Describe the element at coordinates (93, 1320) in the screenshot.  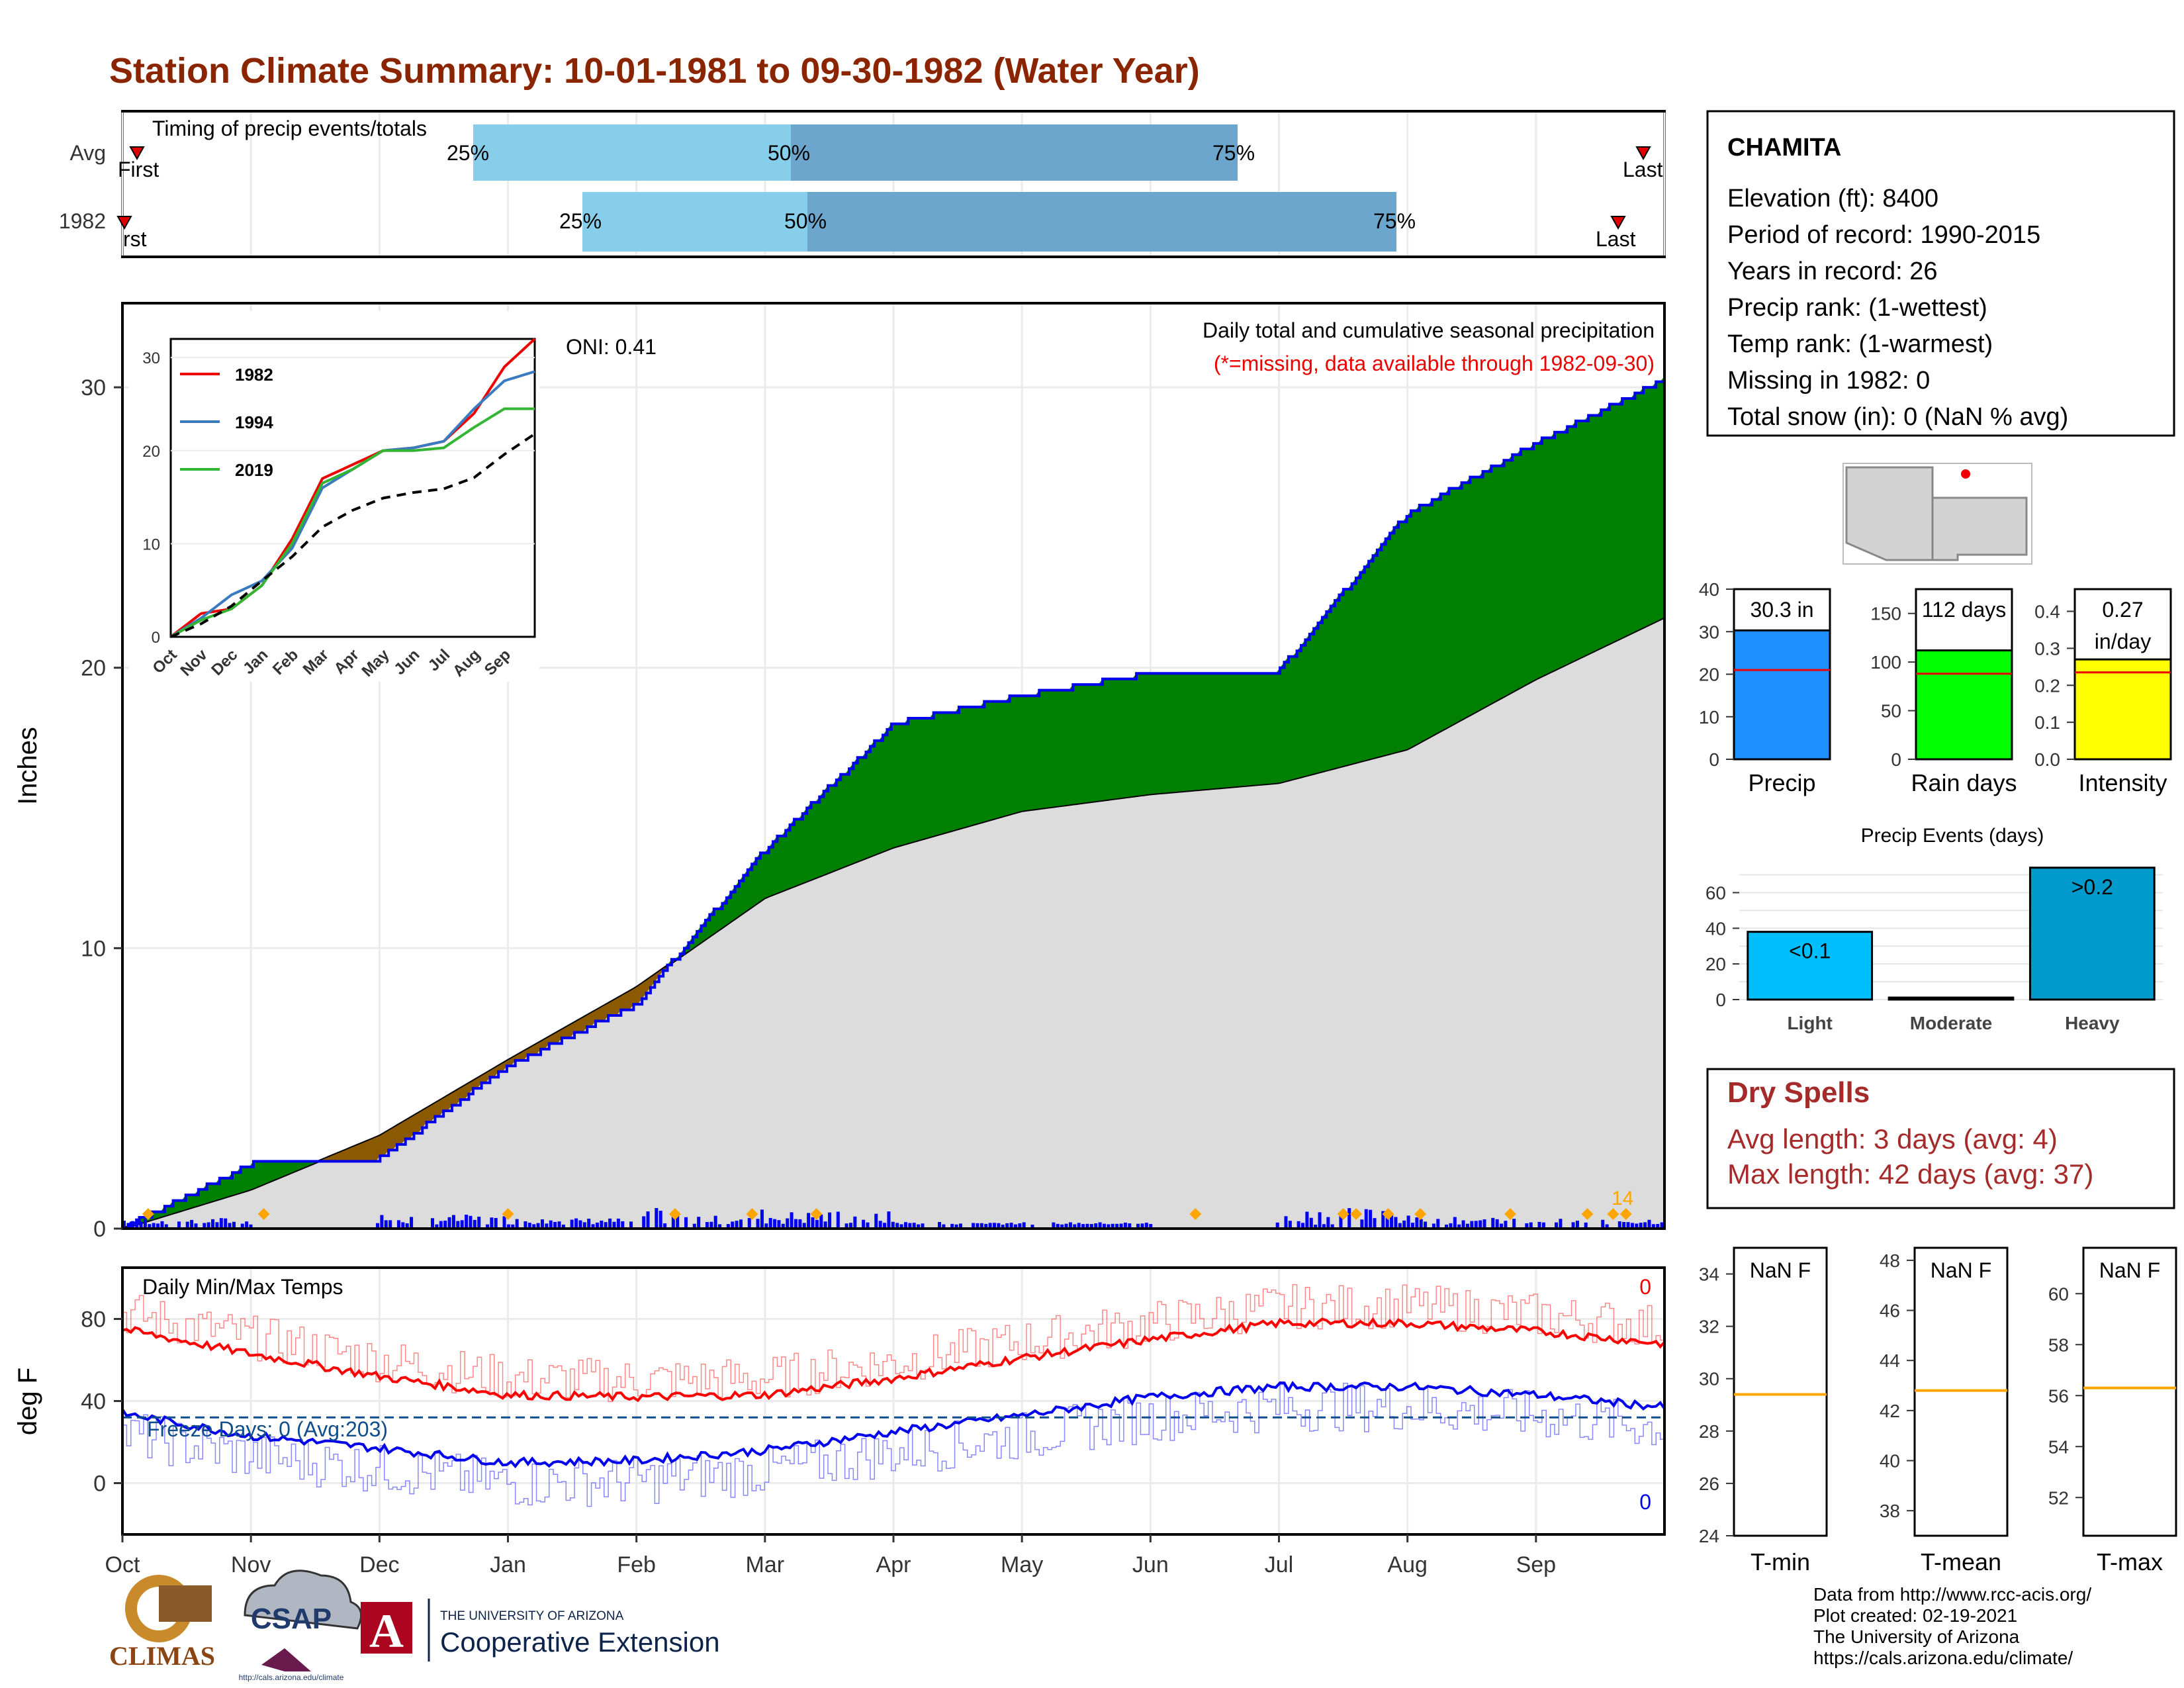
I see `temp-ytick: 80` at that location.